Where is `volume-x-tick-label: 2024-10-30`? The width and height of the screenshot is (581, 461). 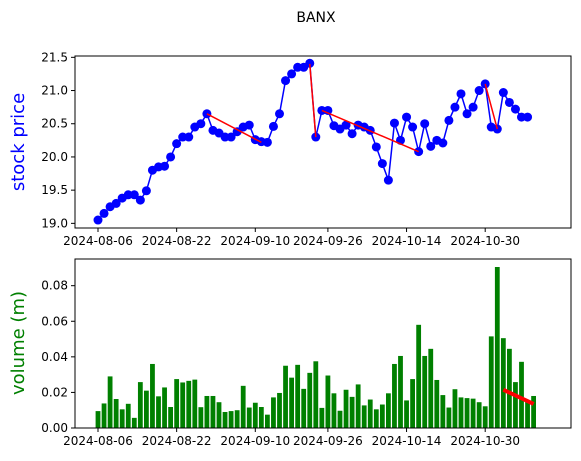
volume-x-tick-label: 2024-10-30 is located at coordinates (485, 441).